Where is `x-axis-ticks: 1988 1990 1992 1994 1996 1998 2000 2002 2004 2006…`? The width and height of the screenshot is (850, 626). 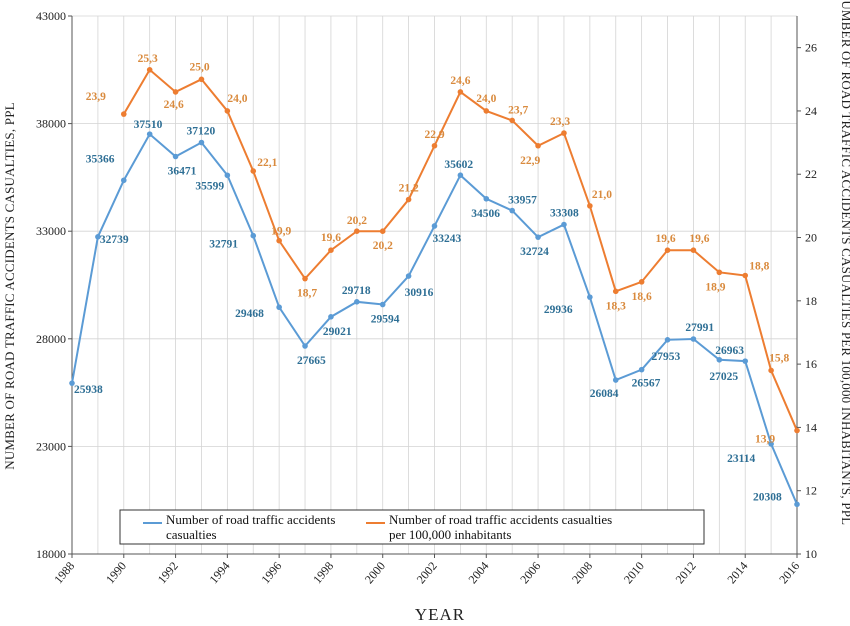
x-axis-ticks: 1988 1990 1992 1994 1996 1998 2000 2002 2004 2006… is located at coordinates (426, 570).